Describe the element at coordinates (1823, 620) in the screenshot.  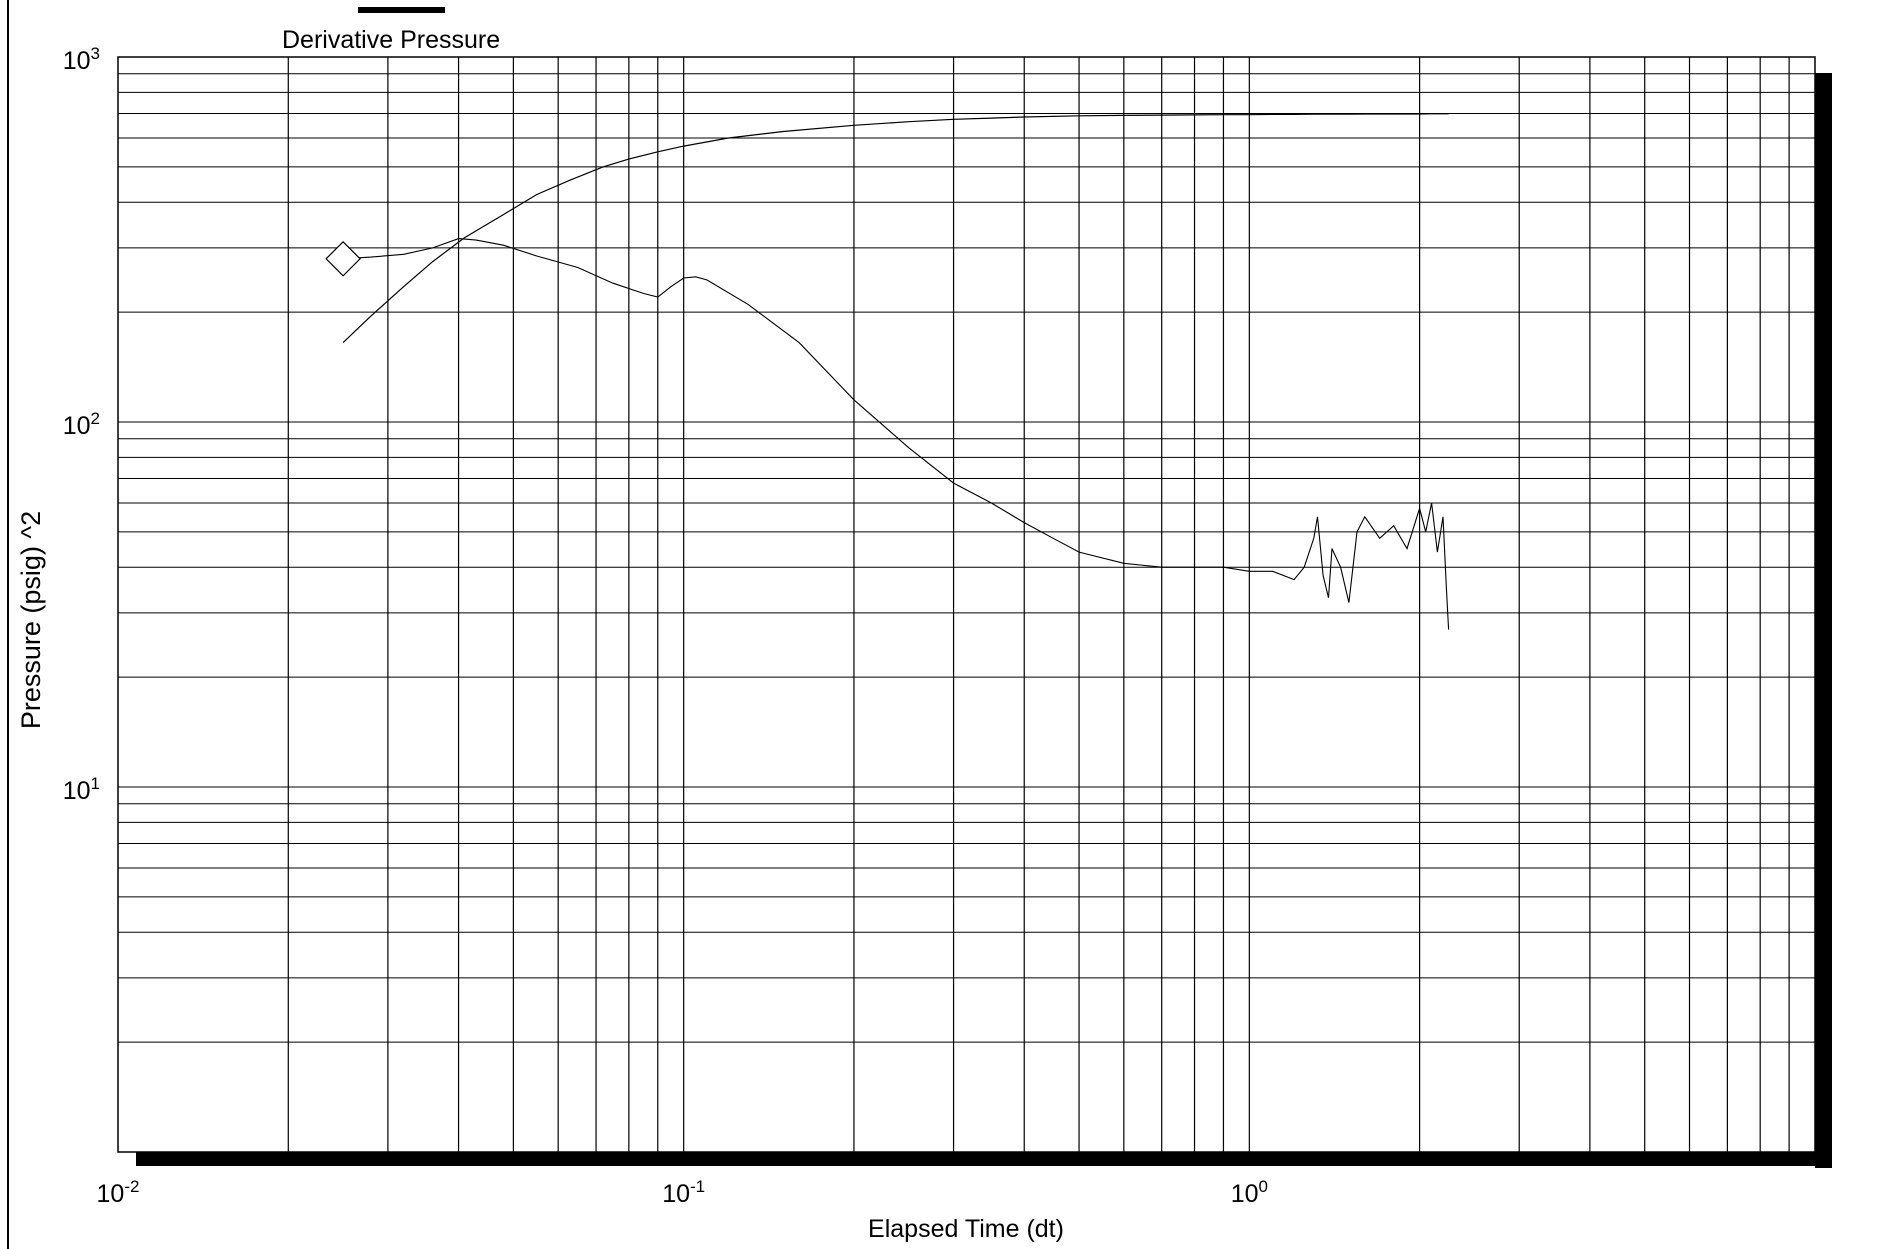
I see `frame-shadow-right` at that location.